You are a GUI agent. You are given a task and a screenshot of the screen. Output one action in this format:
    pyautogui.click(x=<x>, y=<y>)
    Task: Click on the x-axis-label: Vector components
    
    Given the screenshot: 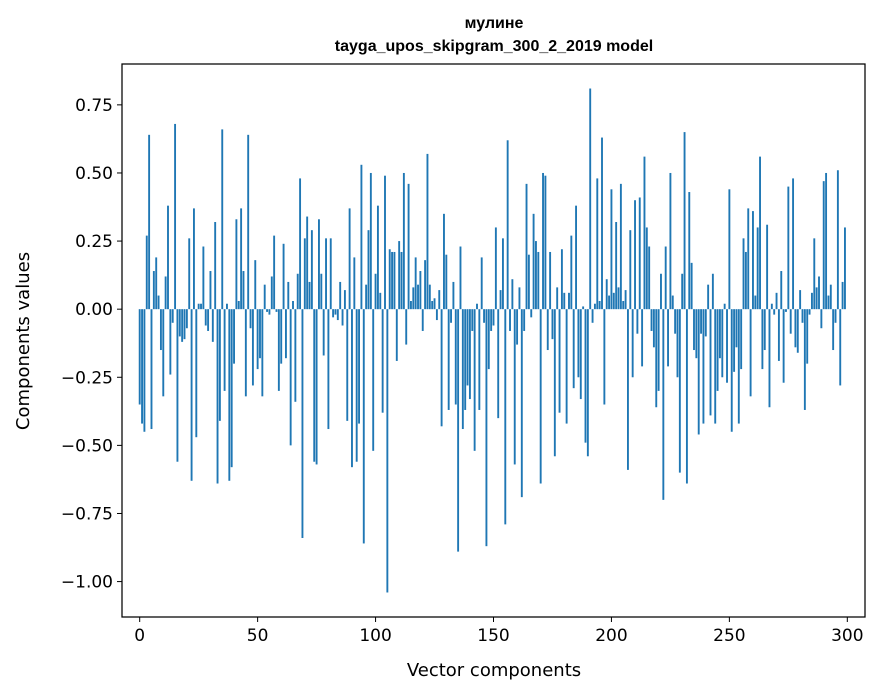 What is the action you would take?
    pyautogui.click(x=494, y=670)
    